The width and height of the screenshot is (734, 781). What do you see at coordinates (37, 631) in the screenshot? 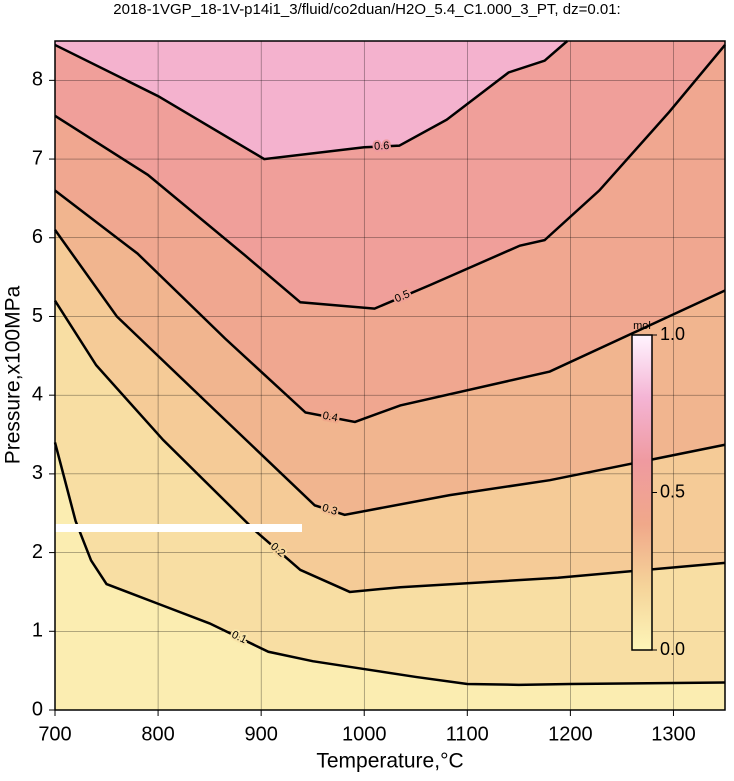
I see `y-tick-label: 1` at bounding box center [37, 631].